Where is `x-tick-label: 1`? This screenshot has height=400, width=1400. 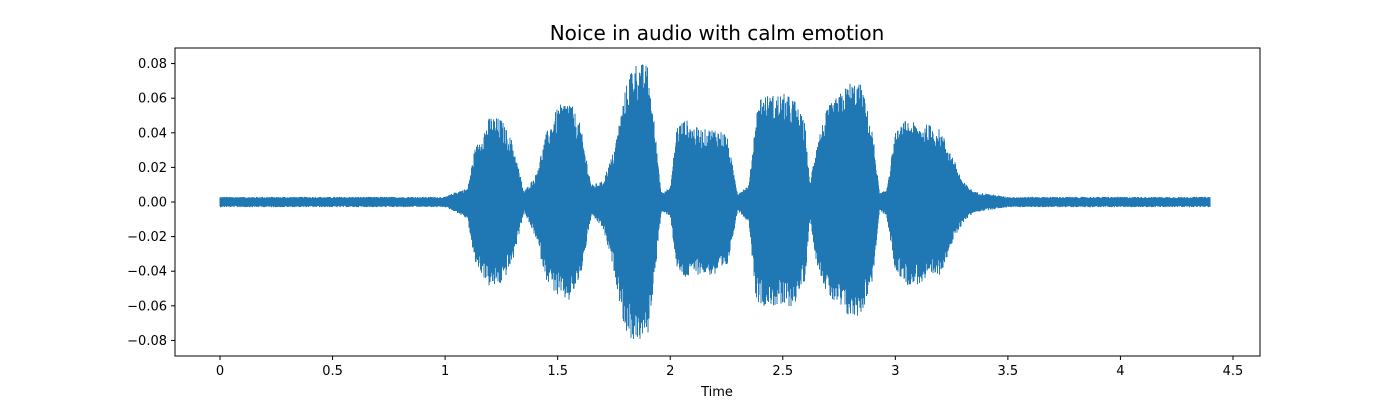 x-tick-label: 1 is located at coordinates (445, 371).